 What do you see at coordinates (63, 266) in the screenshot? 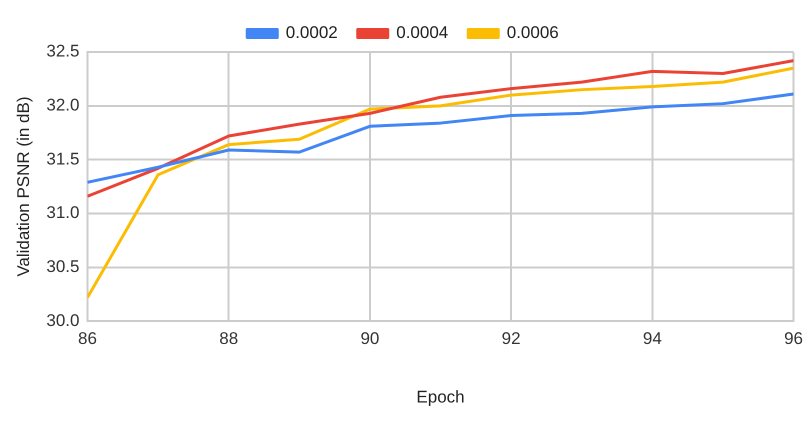
I see `y-tick-label: 30.5` at bounding box center [63, 266].